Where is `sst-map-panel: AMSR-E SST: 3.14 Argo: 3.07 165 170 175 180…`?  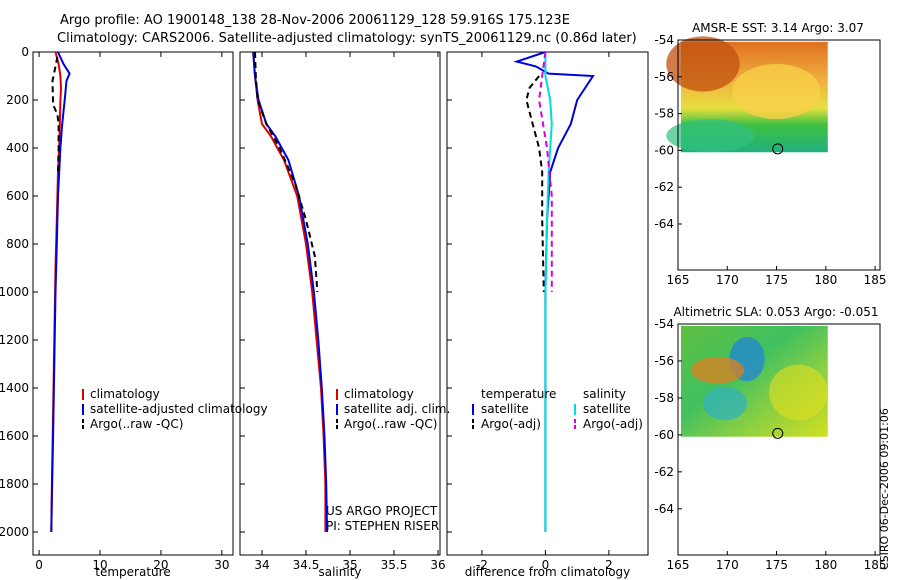
sst-map-panel: AMSR-E SST: 3.14 Argo: 3.07 165 170 175 180… is located at coordinates (770, 154).